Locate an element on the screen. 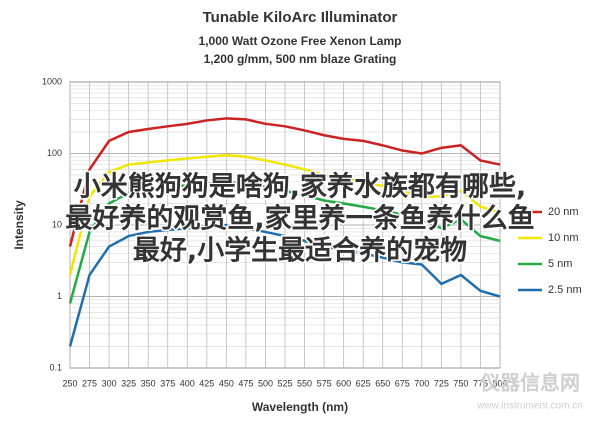 The image size is (600, 430). x-tick-label: 775 is located at coordinates (480, 383).